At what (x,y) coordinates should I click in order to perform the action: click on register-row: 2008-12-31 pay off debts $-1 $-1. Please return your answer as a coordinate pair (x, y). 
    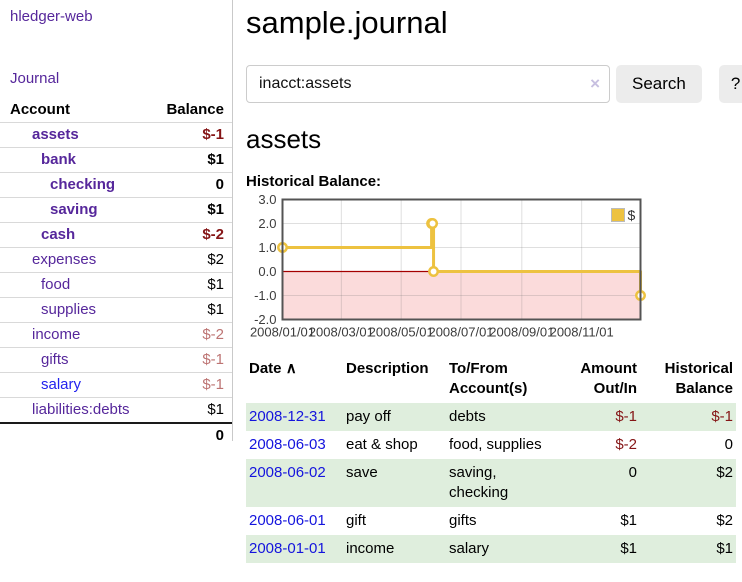
    Looking at the image, I should click on (491, 417).